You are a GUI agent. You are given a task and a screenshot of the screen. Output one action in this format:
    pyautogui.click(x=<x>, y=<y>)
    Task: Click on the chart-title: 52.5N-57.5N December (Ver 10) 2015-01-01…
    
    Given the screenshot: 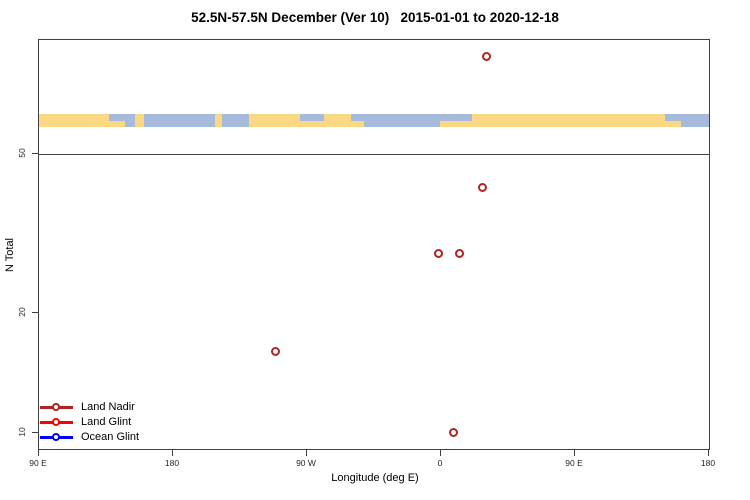 What is the action you would take?
    pyautogui.click(x=375, y=17)
    